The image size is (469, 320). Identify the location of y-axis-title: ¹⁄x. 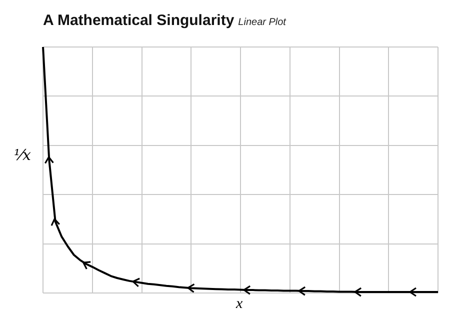
(22, 155).